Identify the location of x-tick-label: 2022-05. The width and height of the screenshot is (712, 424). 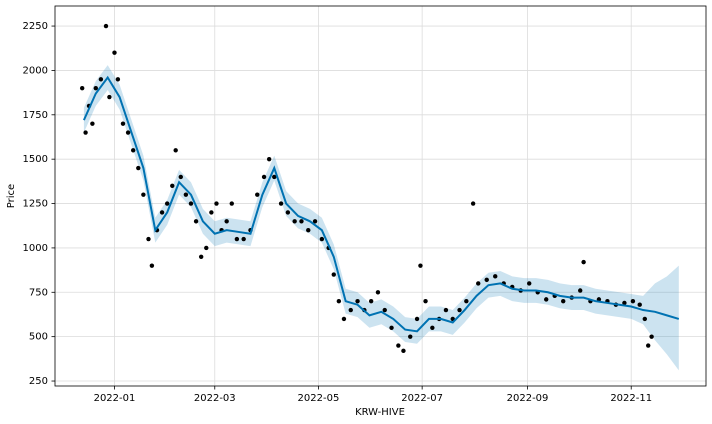
(319, 398).